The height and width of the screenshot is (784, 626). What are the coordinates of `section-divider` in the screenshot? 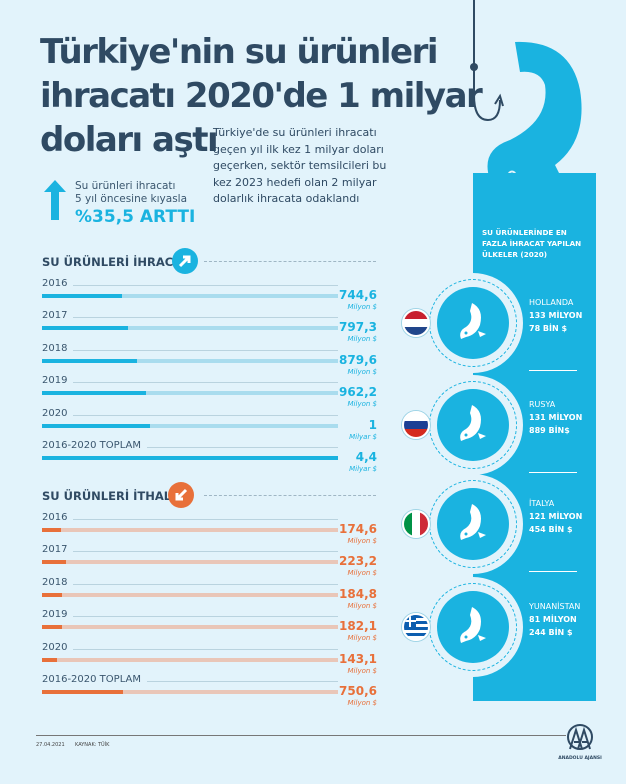 It's located at (290, 261).